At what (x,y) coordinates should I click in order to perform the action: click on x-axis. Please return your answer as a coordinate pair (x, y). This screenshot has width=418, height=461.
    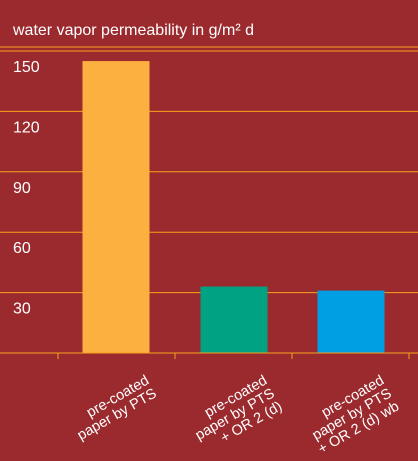
    Looking at the image, I should click on (209, 355).